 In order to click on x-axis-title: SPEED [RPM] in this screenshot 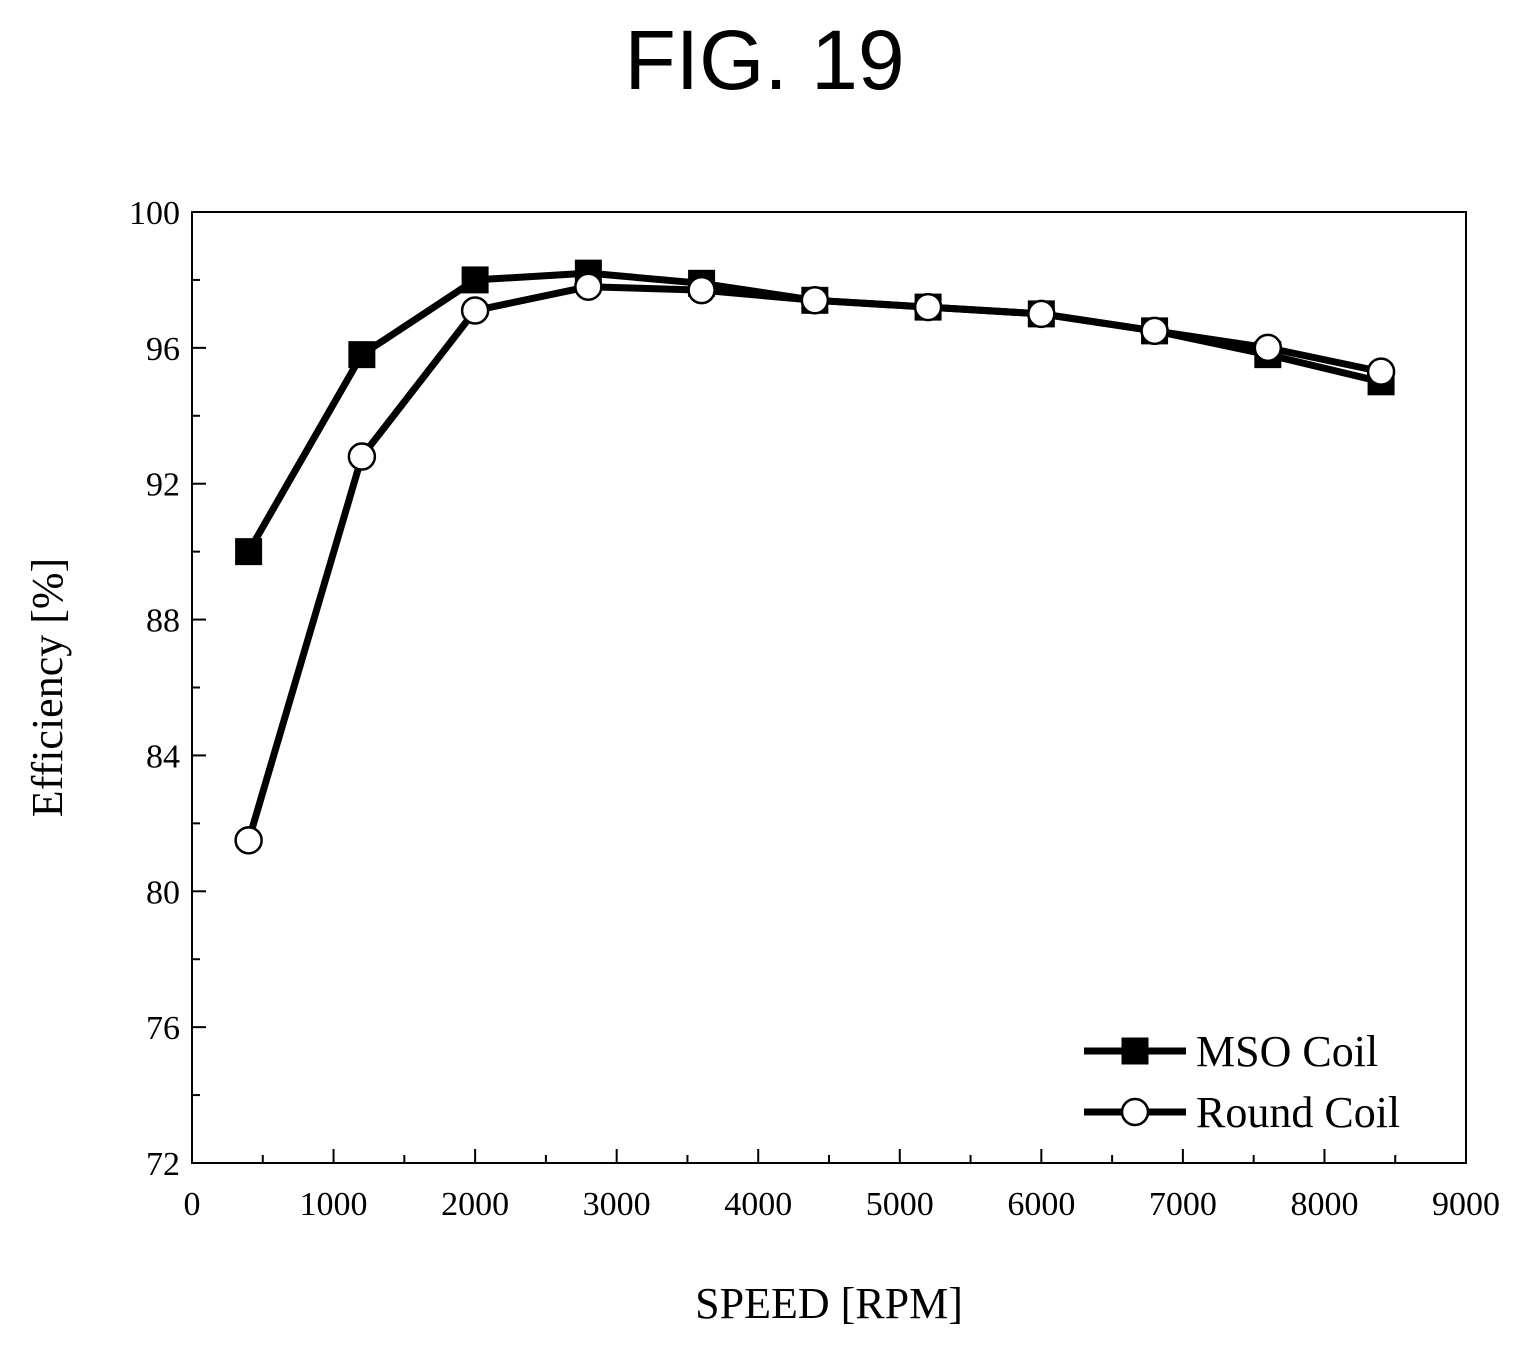, I will do `click(829, 1303)`.